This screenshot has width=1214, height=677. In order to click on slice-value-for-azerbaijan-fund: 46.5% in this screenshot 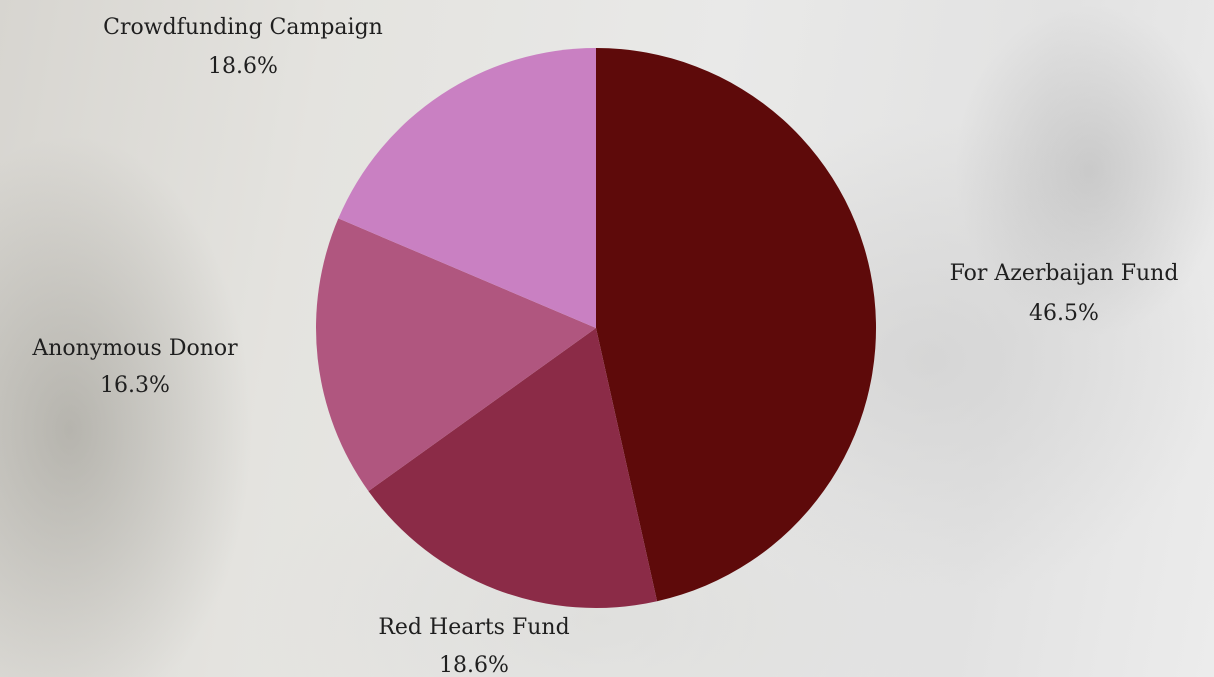, I will do `click(1064, 313)`.